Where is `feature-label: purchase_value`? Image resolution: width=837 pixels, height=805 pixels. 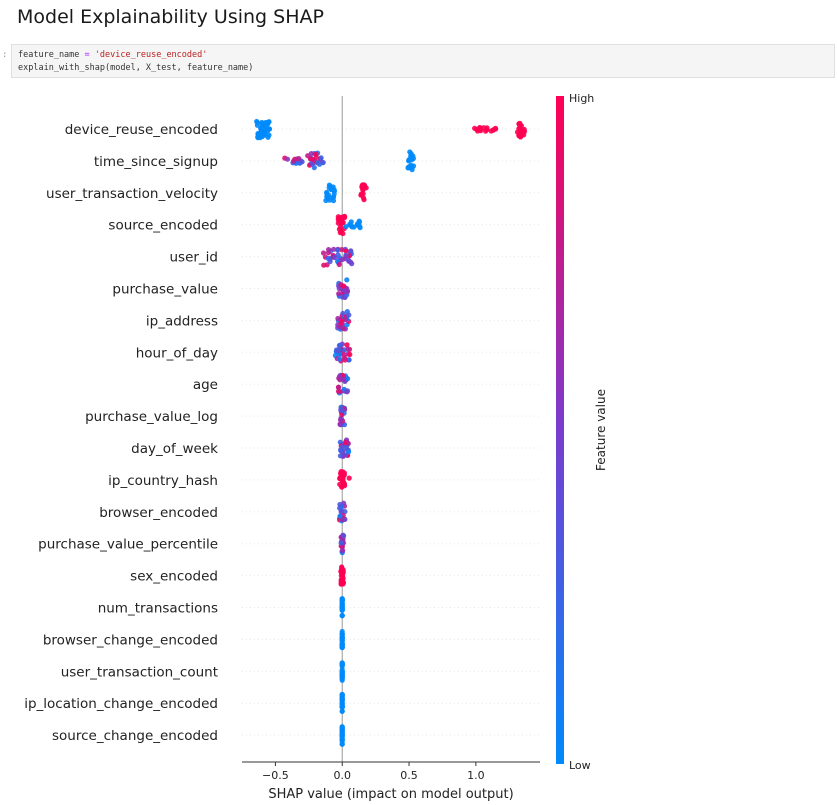 feature-label: purchase_value is located at coordinates (165, 290).